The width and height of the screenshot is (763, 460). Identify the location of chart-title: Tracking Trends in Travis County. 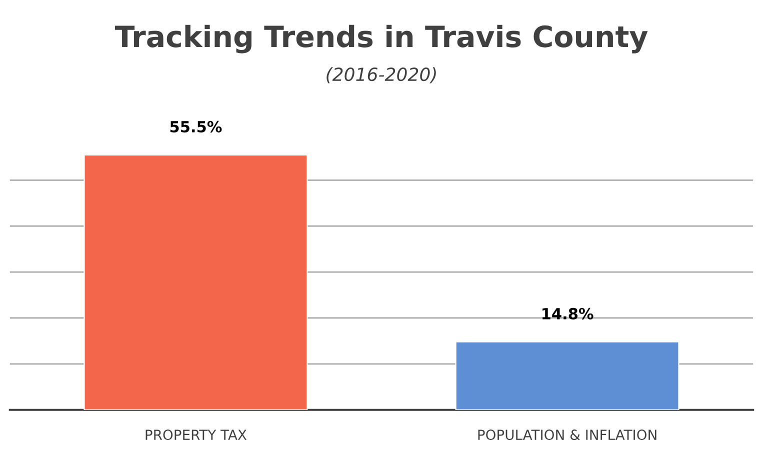
(381, 39).